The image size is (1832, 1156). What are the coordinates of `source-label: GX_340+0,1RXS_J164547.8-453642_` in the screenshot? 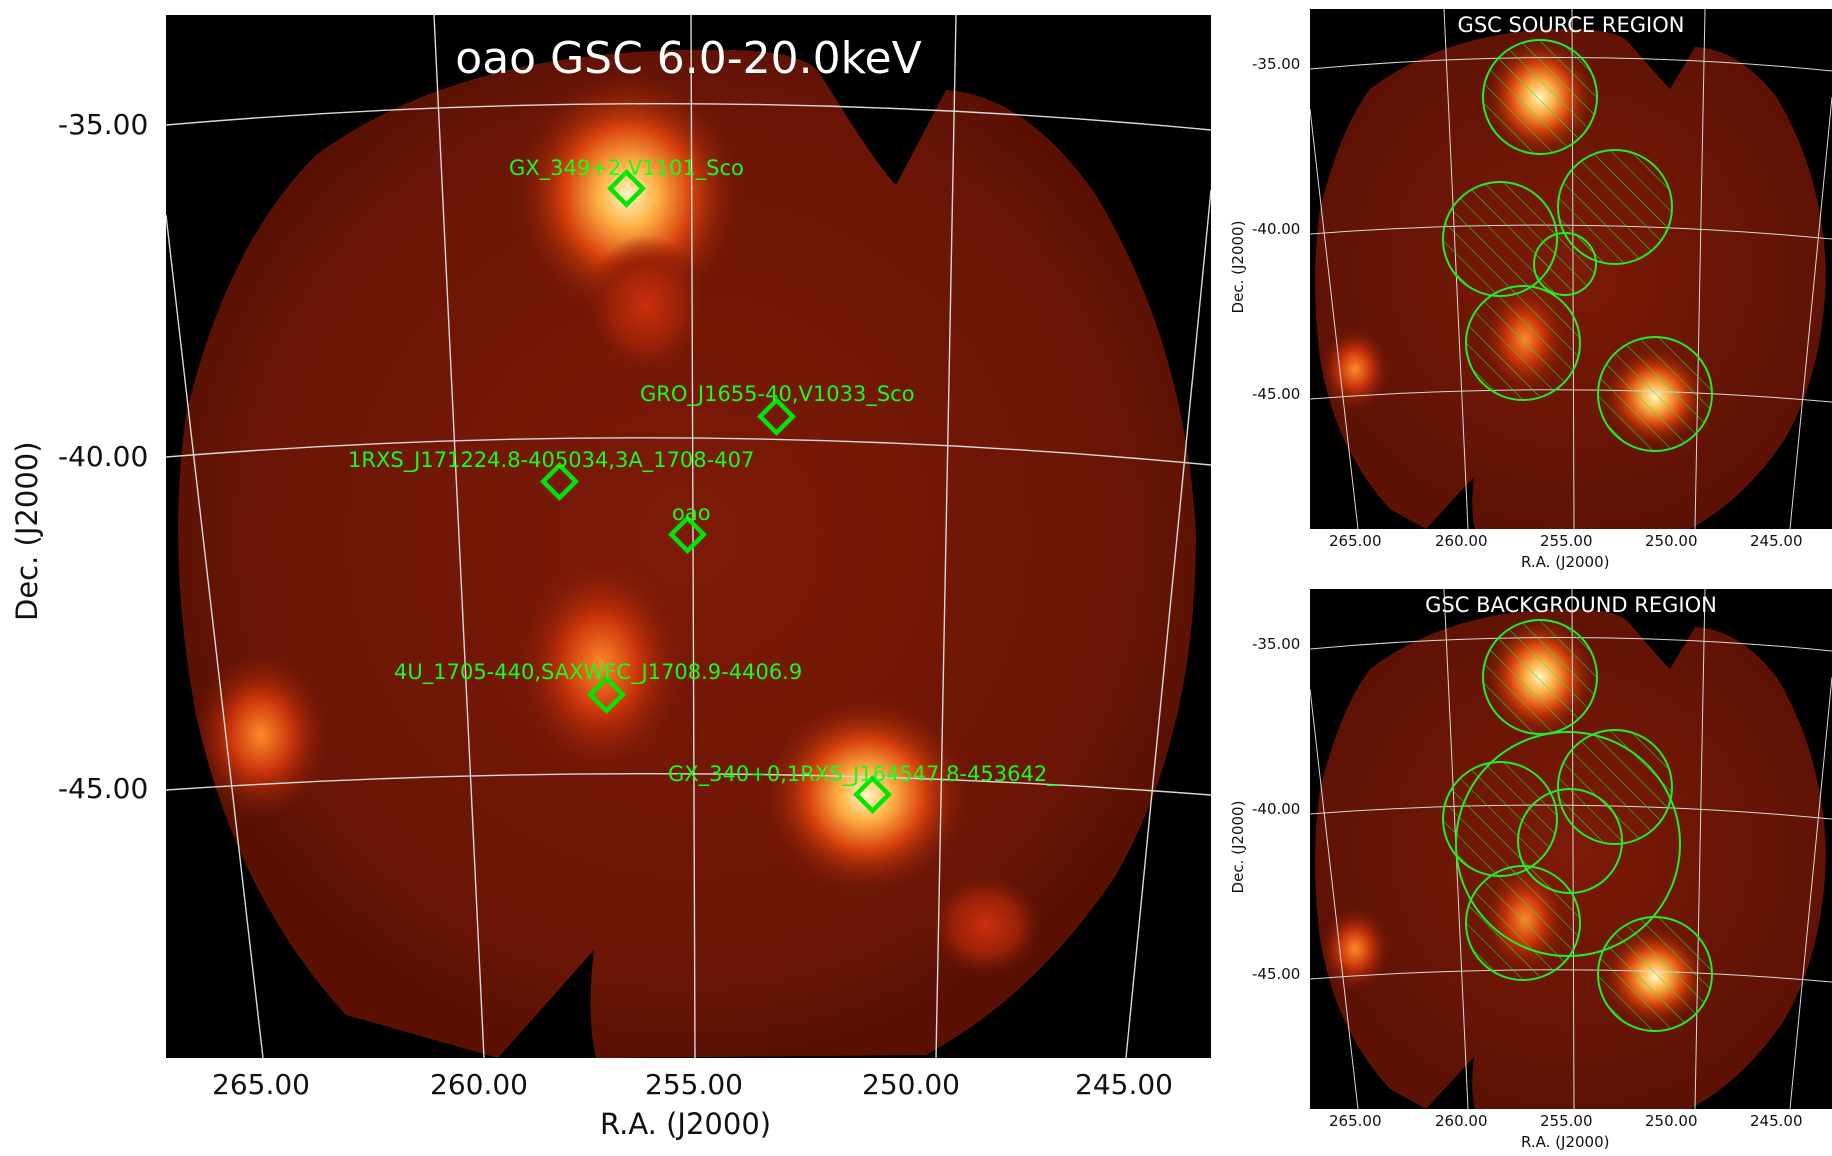 It's located at (863, 774).